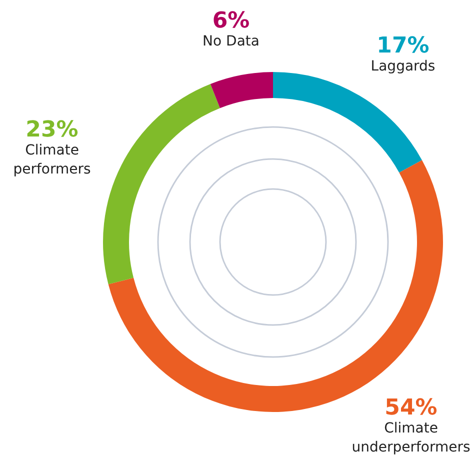 This screenshot has height=461, width=476. What do you see at coordinates (403, 66) in the screenshot?
I see `slice-label: Laggards` at bounding box center [403, 66].